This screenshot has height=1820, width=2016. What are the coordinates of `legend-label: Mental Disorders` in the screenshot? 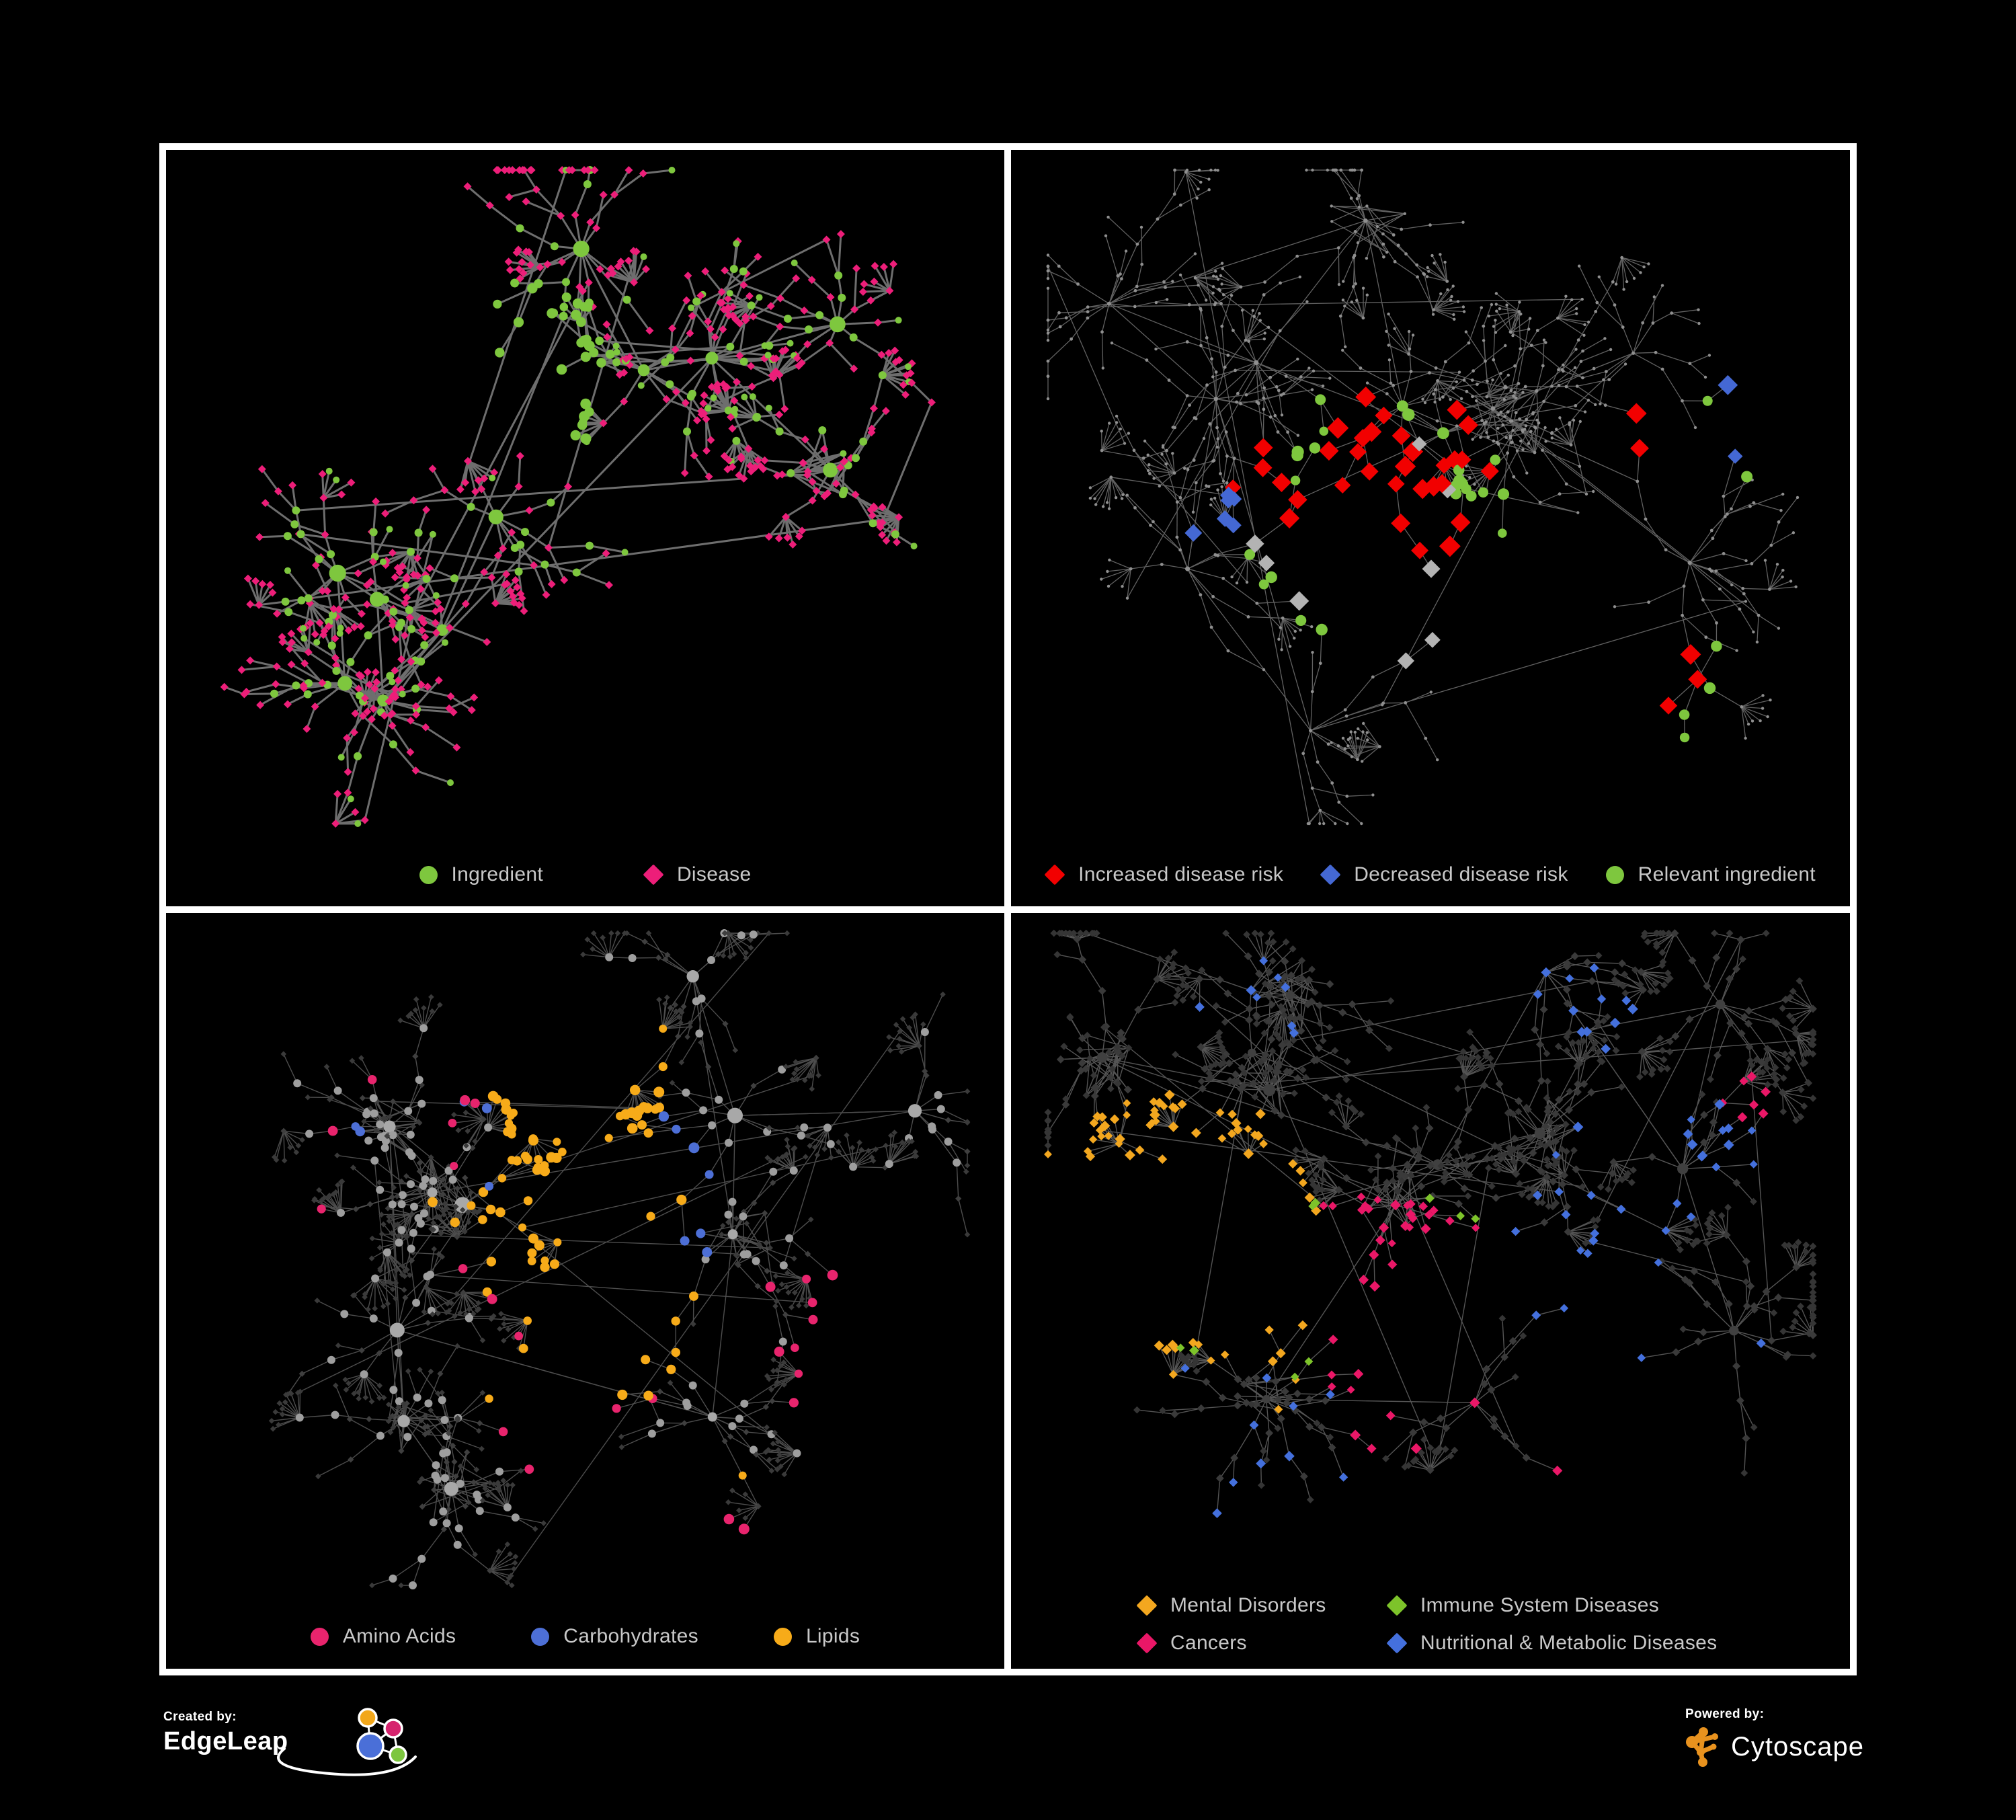 It's located at (1248, 1605).